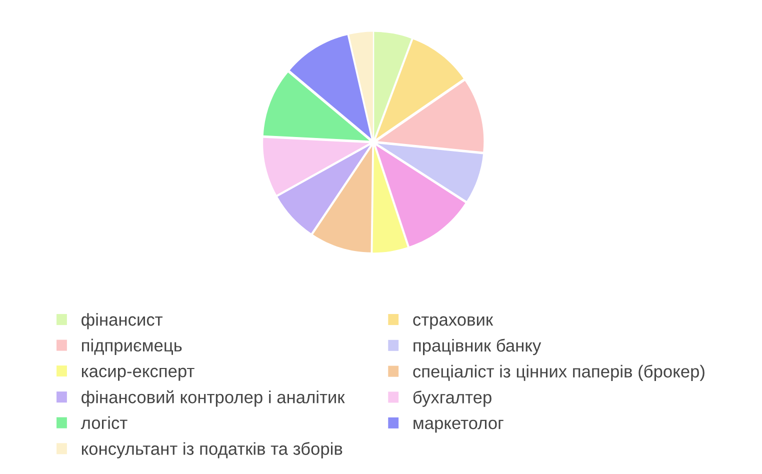 The height and width of the screenshot is (474, 762). Describe the element at coordinates (558, 373) in the screenshot. I see `legend-label: спеціаліст із цінних паперів (брокер)` at that location.